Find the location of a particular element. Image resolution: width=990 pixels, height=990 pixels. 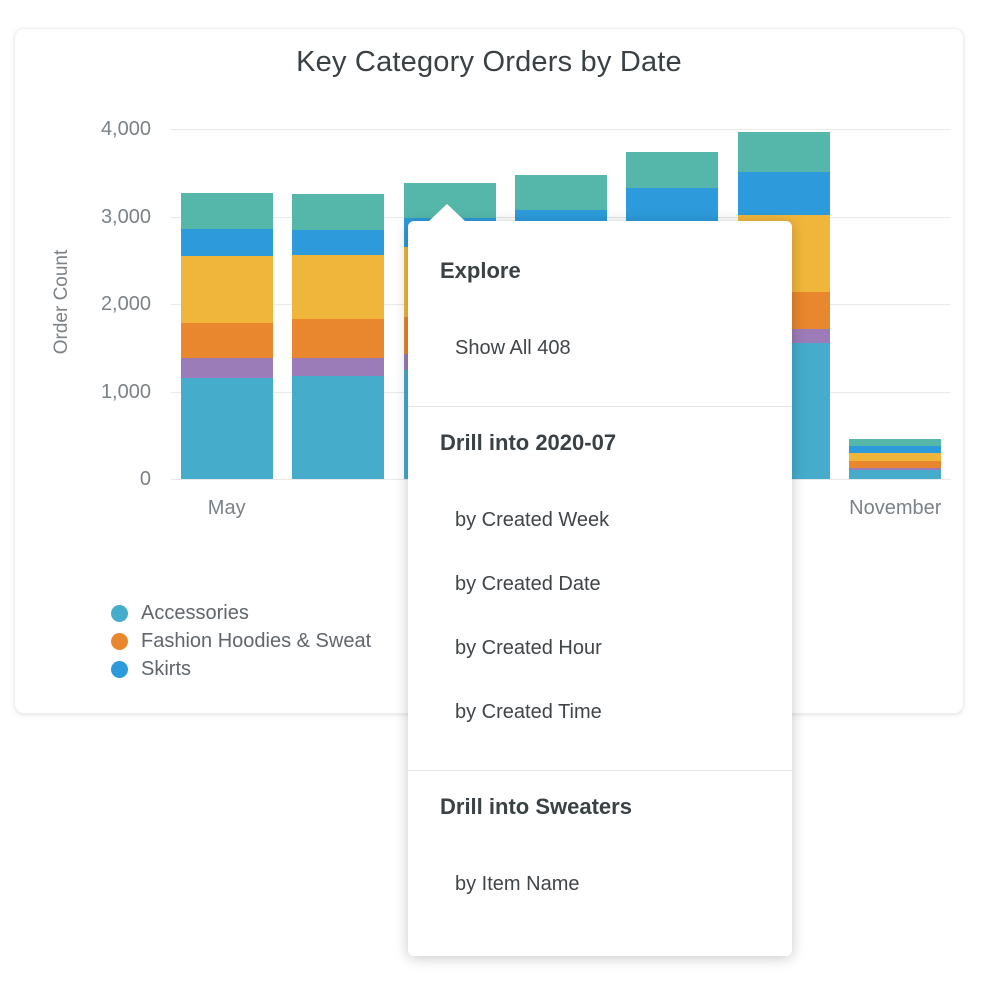

menu-item-by-item-name: by Item Name is located at coordinates (517, 884).